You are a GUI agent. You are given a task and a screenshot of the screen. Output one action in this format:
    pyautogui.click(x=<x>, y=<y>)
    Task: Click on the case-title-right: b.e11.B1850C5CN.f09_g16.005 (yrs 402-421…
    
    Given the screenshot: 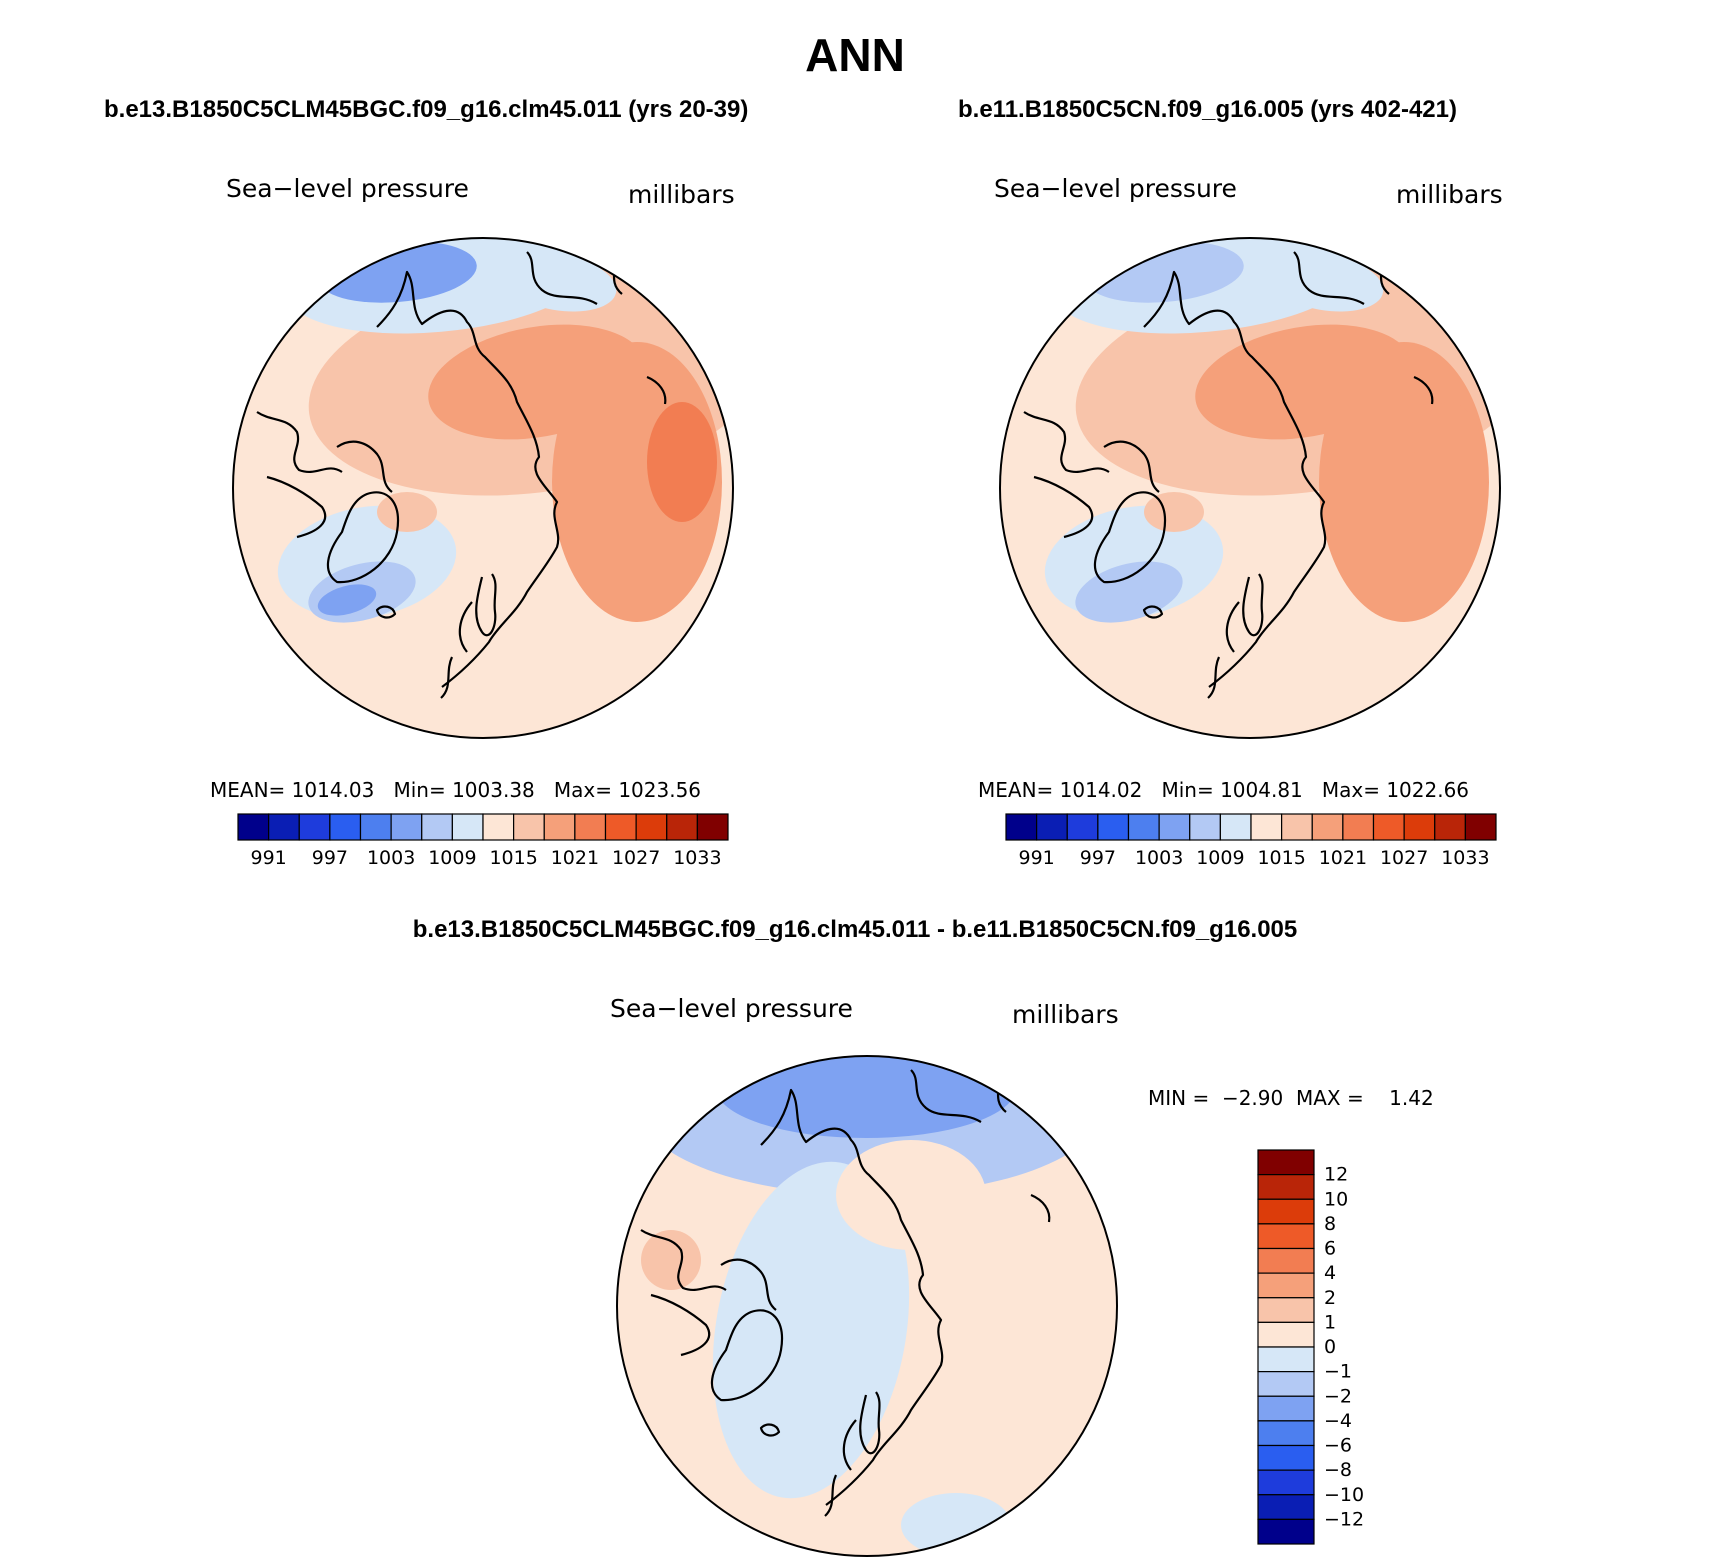 What is the action you would take?
    pyautogui.click(x=1207, y=109)
    